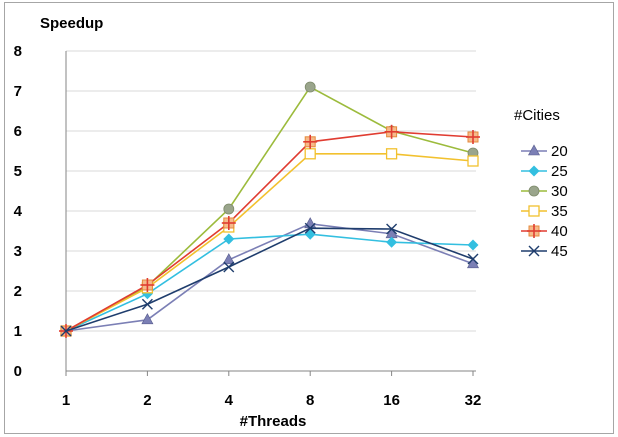  What do you see at coordinates (18, 331) in the screenshot?
I see `y-tick-label: 1` at bounding box center [18, 331].